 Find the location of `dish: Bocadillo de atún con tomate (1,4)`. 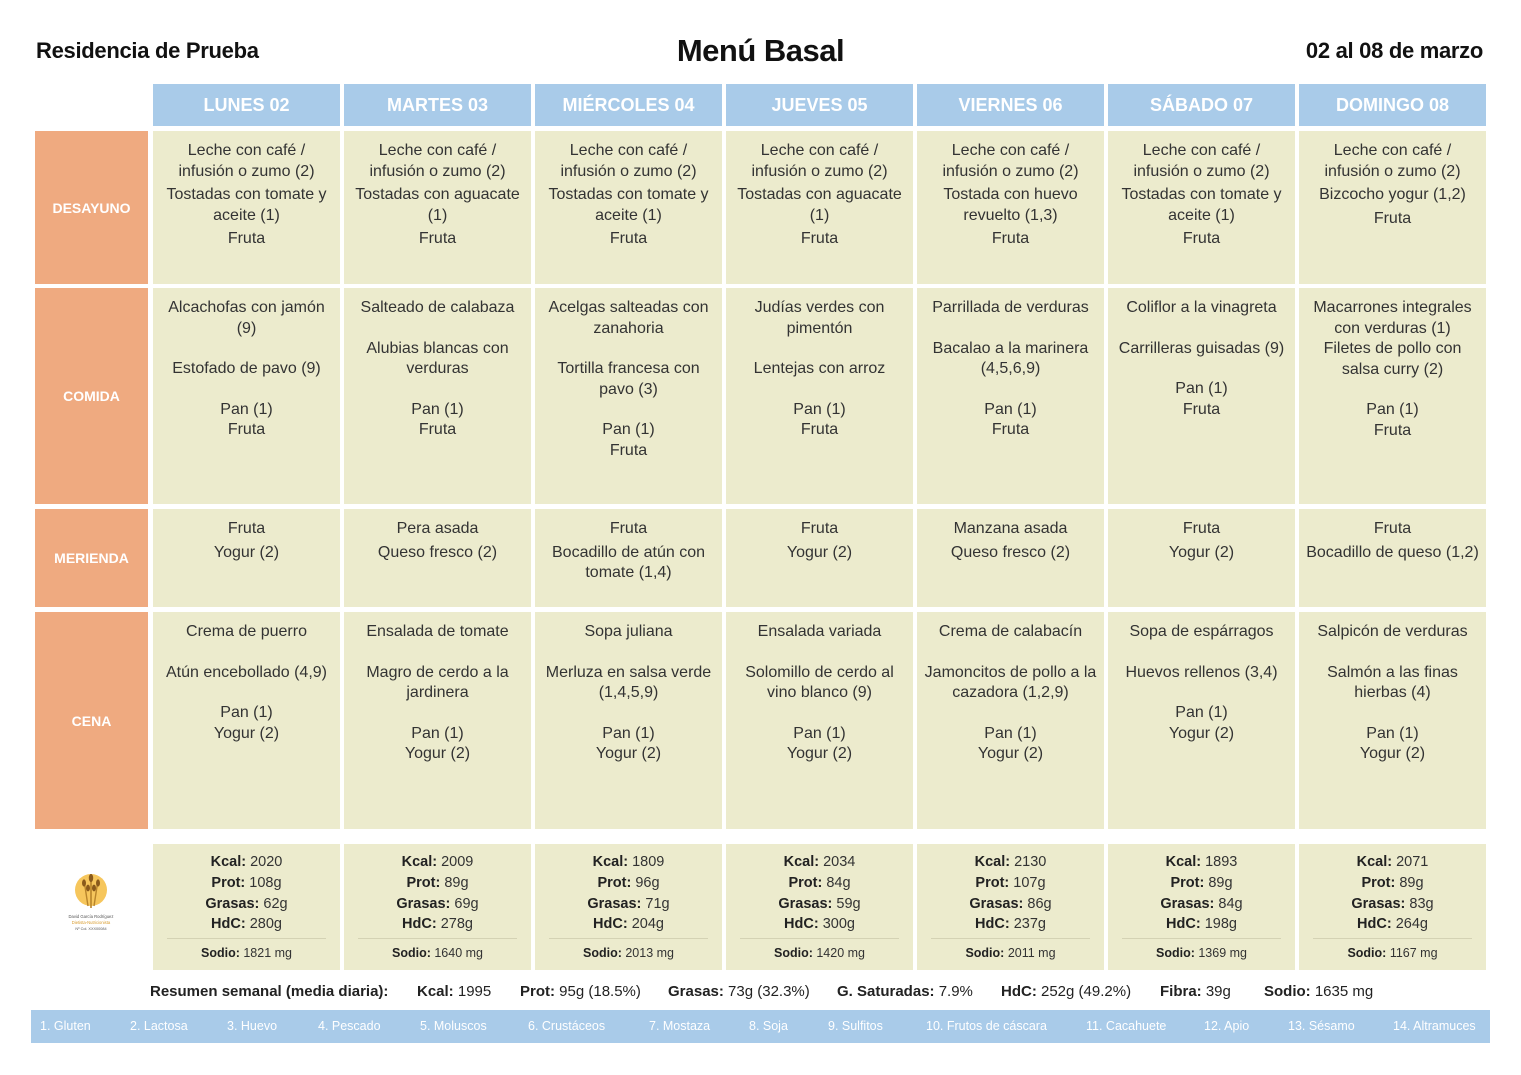

dish: Bocadillo de atún con tomate (1,4) is located at coordinates (628, 562).